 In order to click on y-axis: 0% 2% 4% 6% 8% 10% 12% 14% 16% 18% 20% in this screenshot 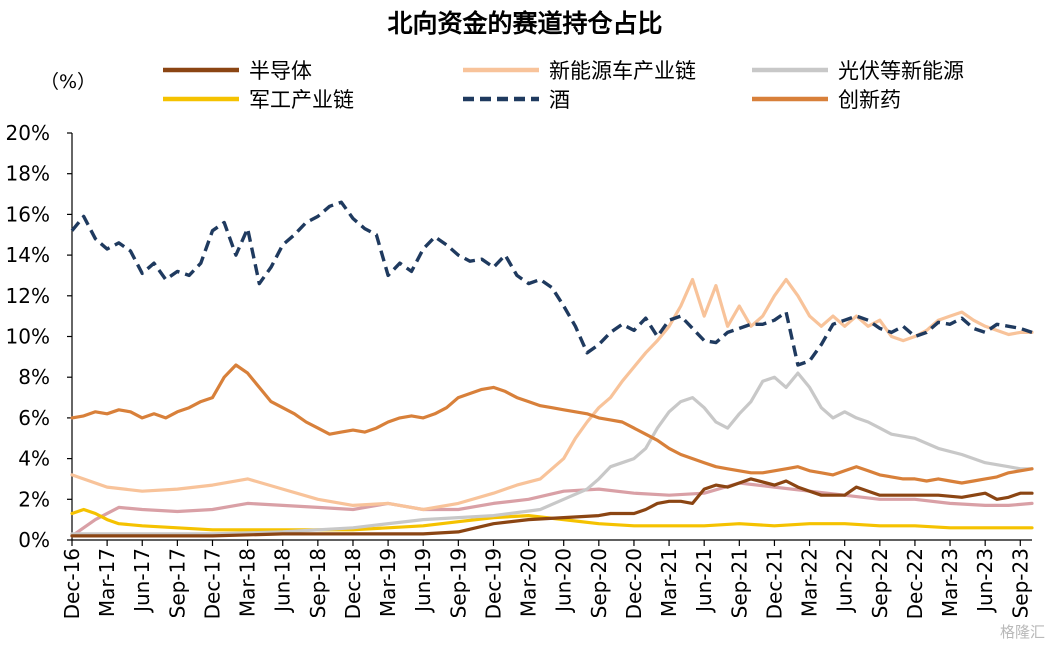, I will do `click(39, 336)`.